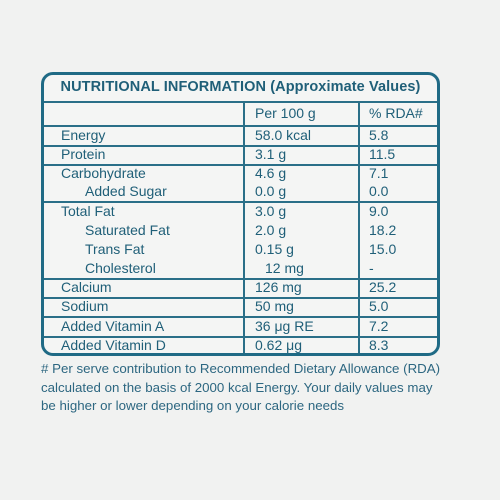 The image size is (500, 500). I want to click on nutrient-value: 12 mg, so click(284, 268).